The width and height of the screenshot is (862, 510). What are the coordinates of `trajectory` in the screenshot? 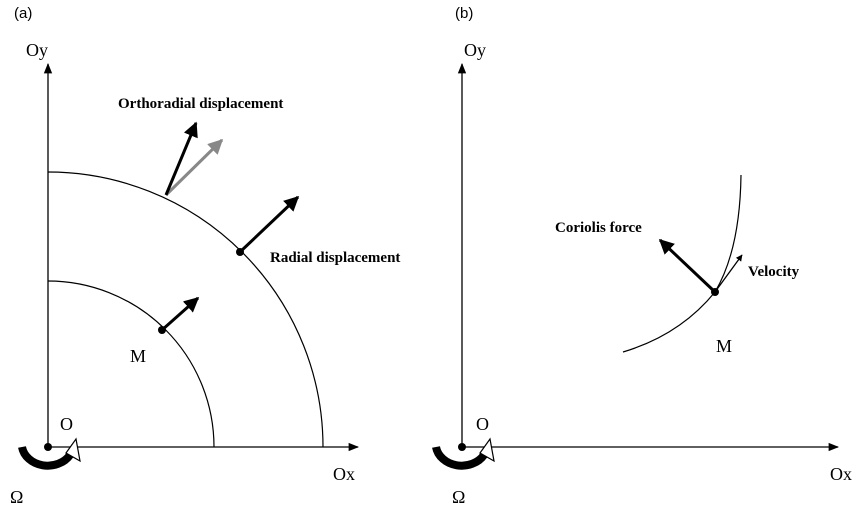 It's located at (682, 263).